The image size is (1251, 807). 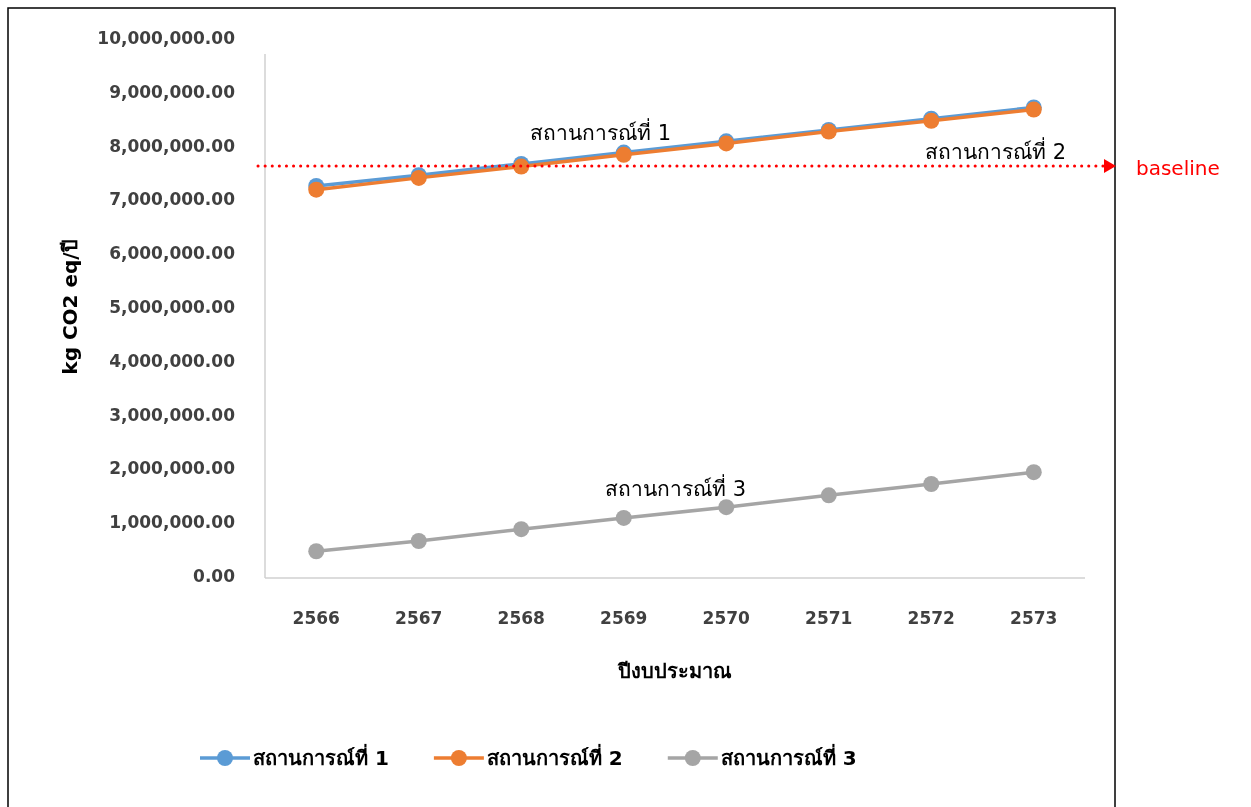 I want to click on x-tick-label: 2566, so click(x=316, y=618).